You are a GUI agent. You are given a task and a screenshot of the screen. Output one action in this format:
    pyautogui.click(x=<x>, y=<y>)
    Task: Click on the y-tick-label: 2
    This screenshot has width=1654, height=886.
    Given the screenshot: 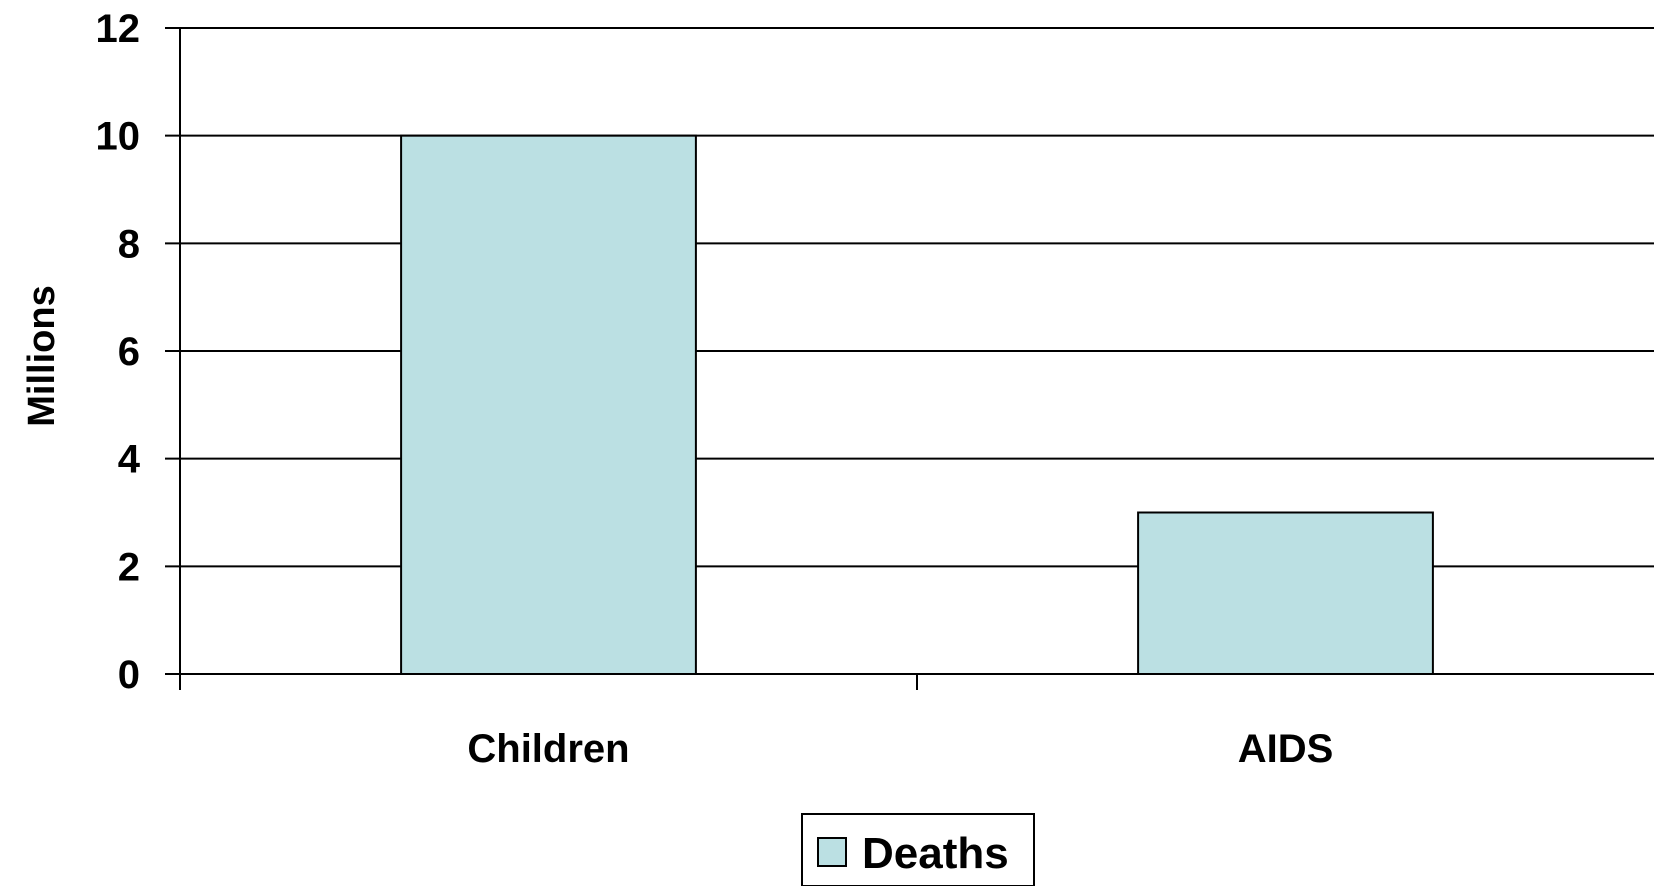 What is the action you would take?
    pyautogui.click(x=129, y=567)
    